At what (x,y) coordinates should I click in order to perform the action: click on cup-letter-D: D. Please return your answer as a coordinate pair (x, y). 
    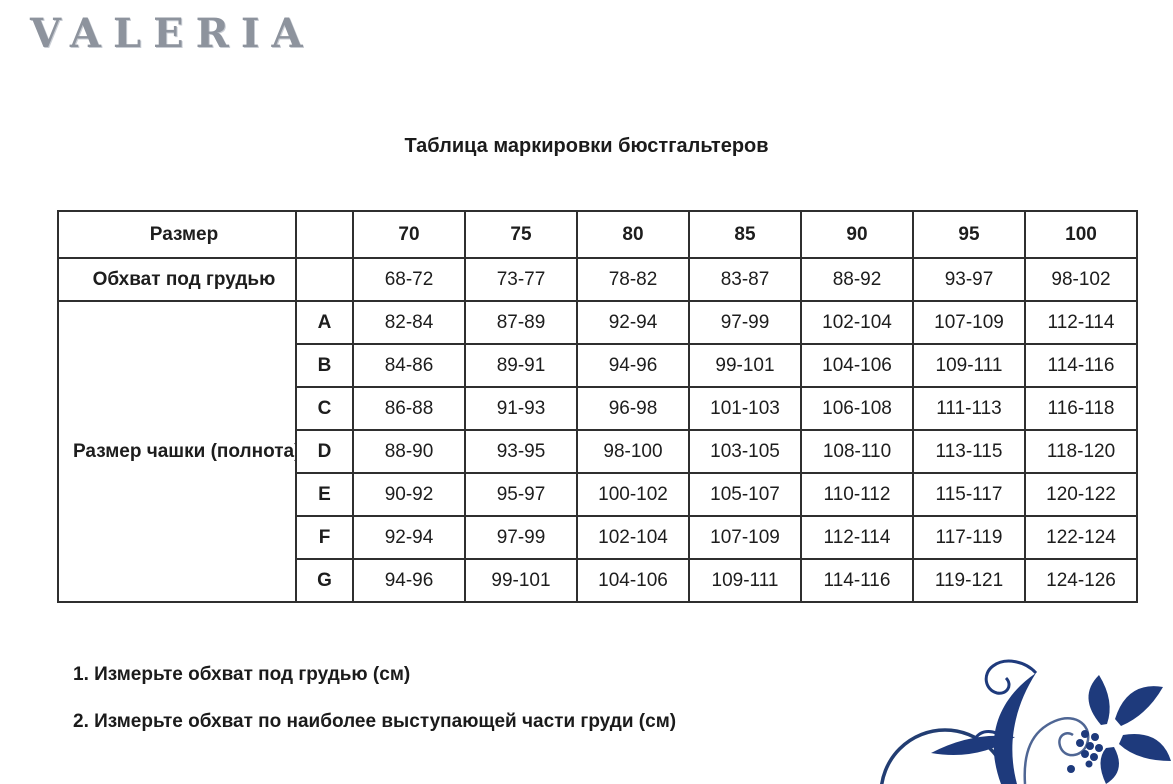
    Looking at the image, I should click on (324, 451).